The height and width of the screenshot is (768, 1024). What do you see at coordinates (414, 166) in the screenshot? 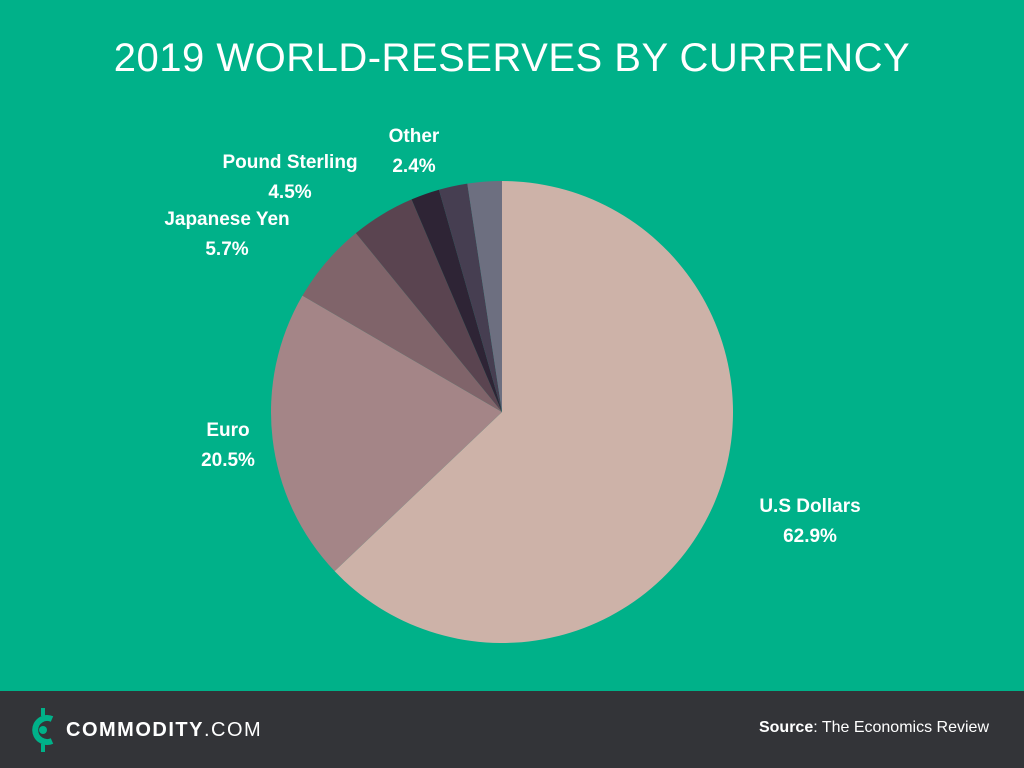
I see `slice-value-other: 2.4%` at bounding box center [414, 166].